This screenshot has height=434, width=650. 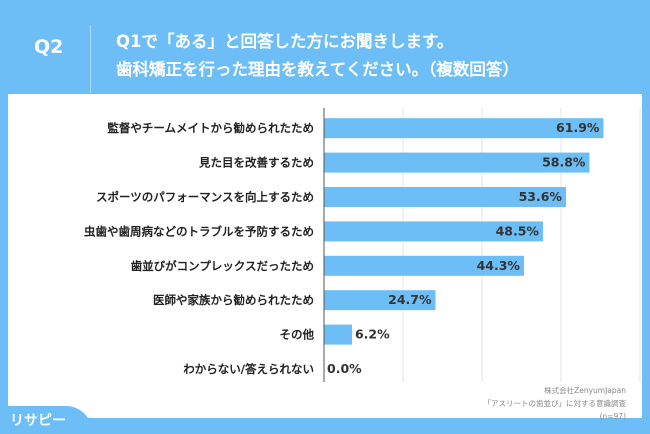 What do you see at coordinates (518, 230) in the screenshot?
I see `value-label: 48.5%` at bounding box center [518, 230].